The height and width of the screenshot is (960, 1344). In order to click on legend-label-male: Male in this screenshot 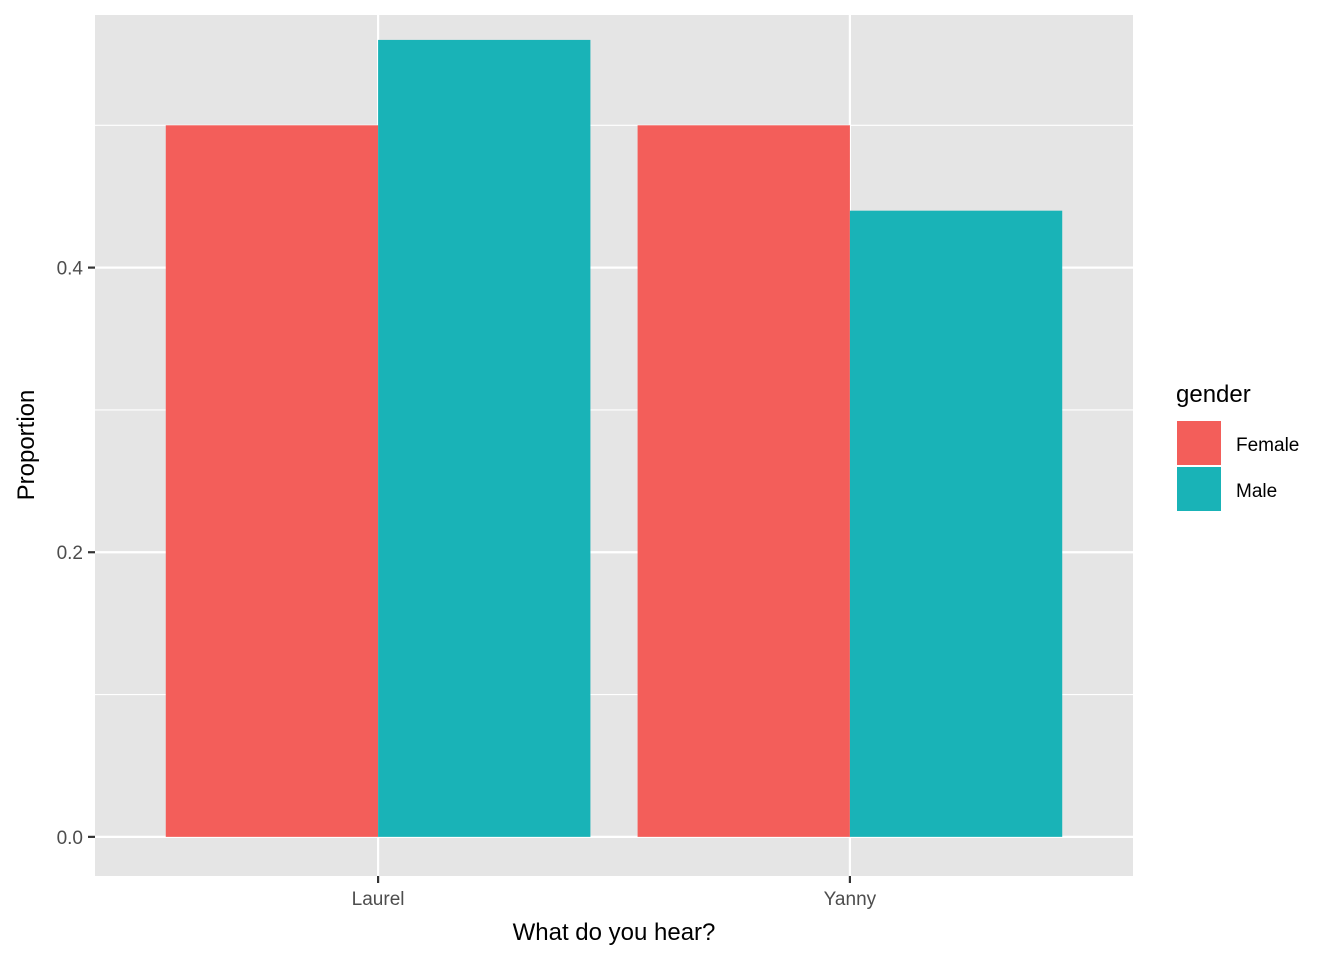, I will do `click(1256, 491)`.